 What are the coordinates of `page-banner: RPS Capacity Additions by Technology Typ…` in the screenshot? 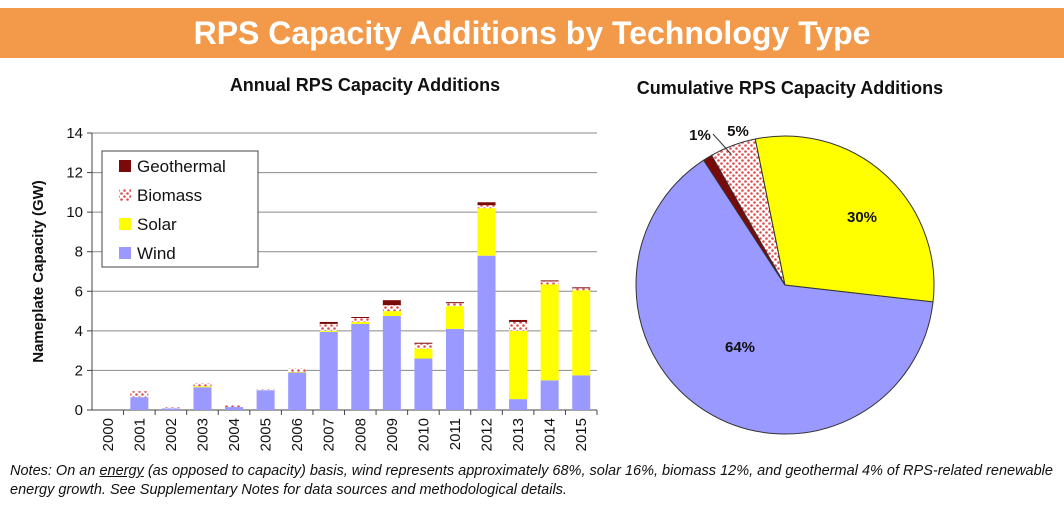 It's located at (532, 33).